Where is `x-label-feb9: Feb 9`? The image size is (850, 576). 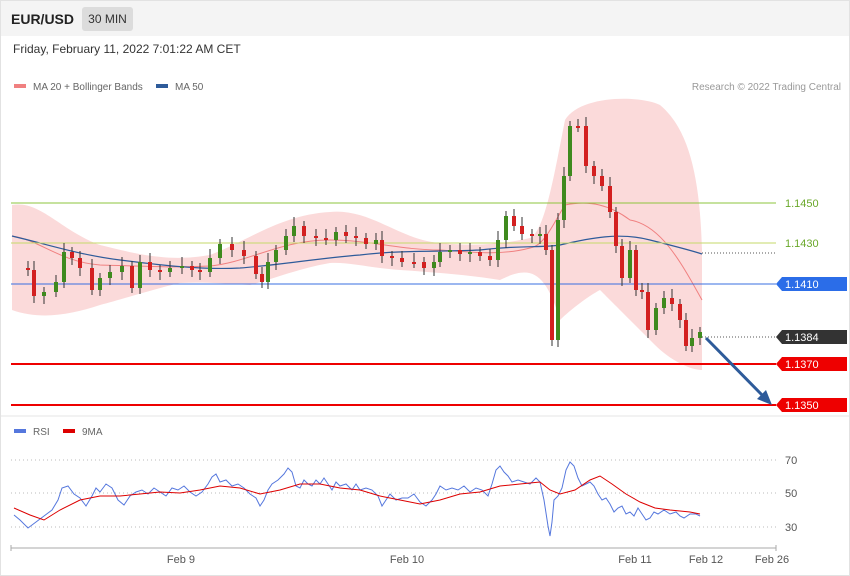 x-label-feb9: Feb 9 is located at coordinates (181, 560).